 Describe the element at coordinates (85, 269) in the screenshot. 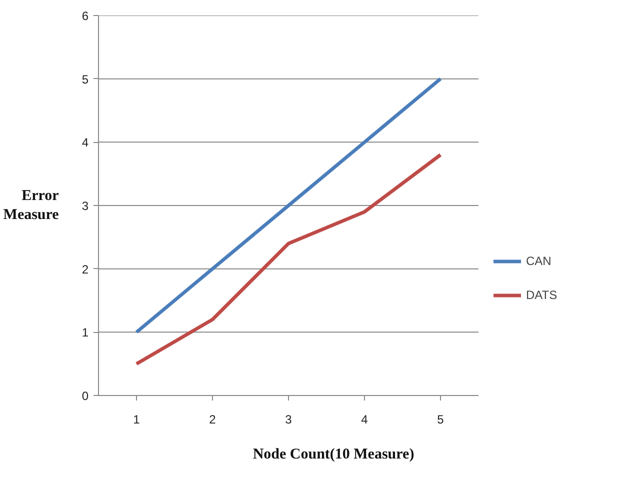

I see `y-tick-label: 2` at that location.